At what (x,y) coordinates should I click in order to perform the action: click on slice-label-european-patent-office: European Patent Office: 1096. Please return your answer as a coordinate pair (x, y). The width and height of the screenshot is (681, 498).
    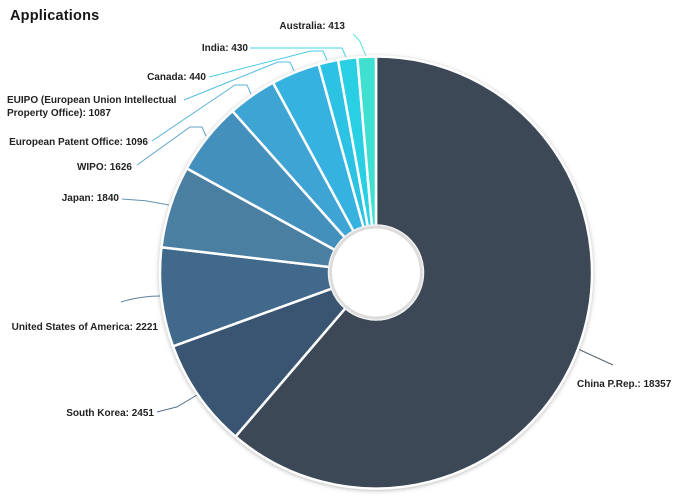
    Looking at the image, I should click on (78, 142).